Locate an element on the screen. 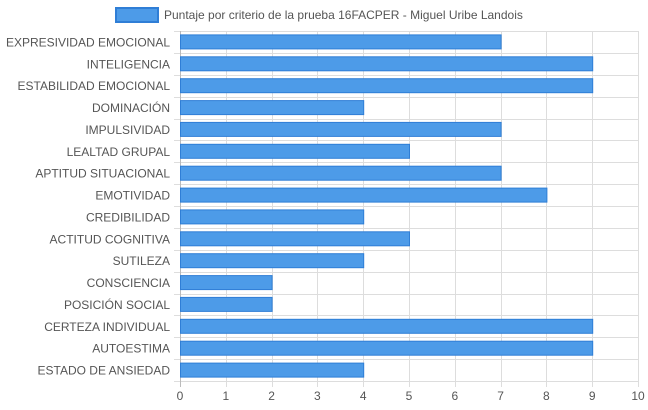  x-tick-label: 7 is located at coordinates (500, 396).